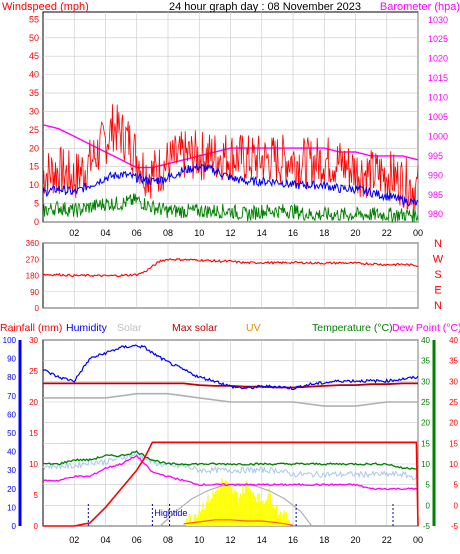 The image size is (460, 554). I want to click on temp-tick-label: -5, so click(427, 526).